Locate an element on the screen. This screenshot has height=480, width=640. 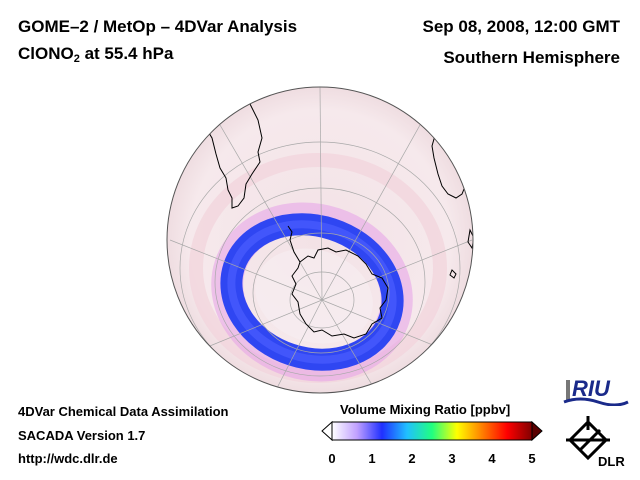
riu-logo-wave is located at coordinates (596, 401).